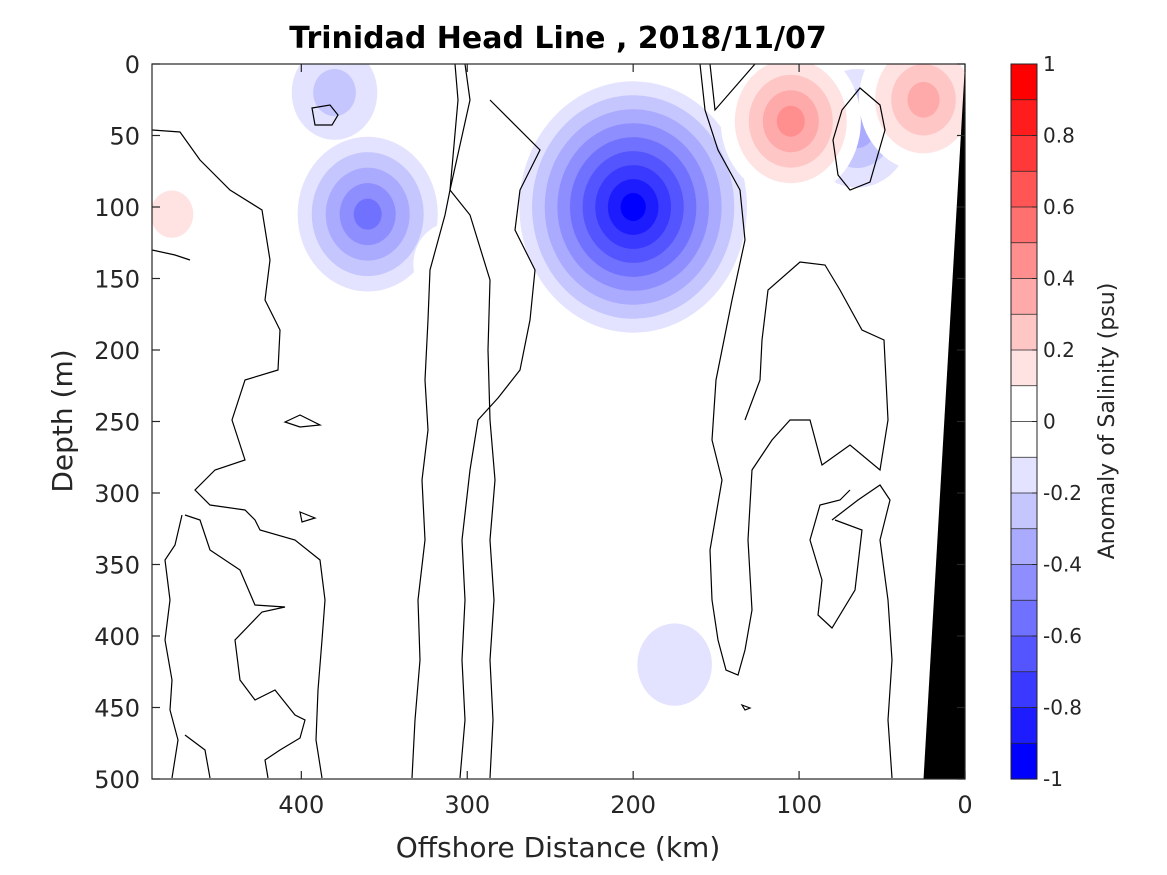 The image size is (1167, 875). What do you see at coordinates (1107, 421) in the screenshot?
I see `colorbar-label: Anomaly of Salinity (psu)` at bounding box center [1107, 421].